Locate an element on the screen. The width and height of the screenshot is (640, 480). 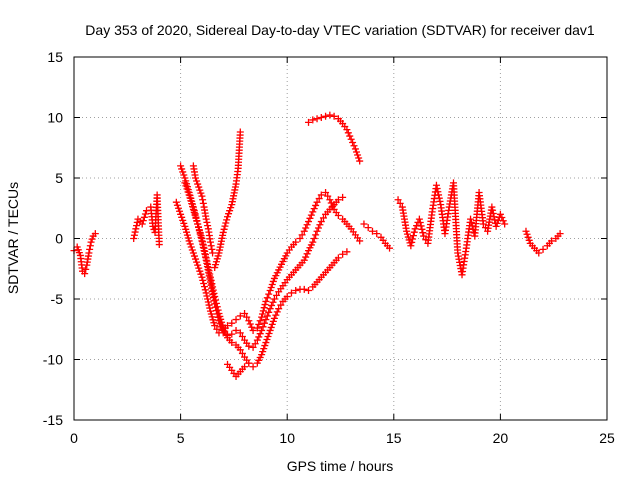
series-track-l is located at coordinates (543, 242).